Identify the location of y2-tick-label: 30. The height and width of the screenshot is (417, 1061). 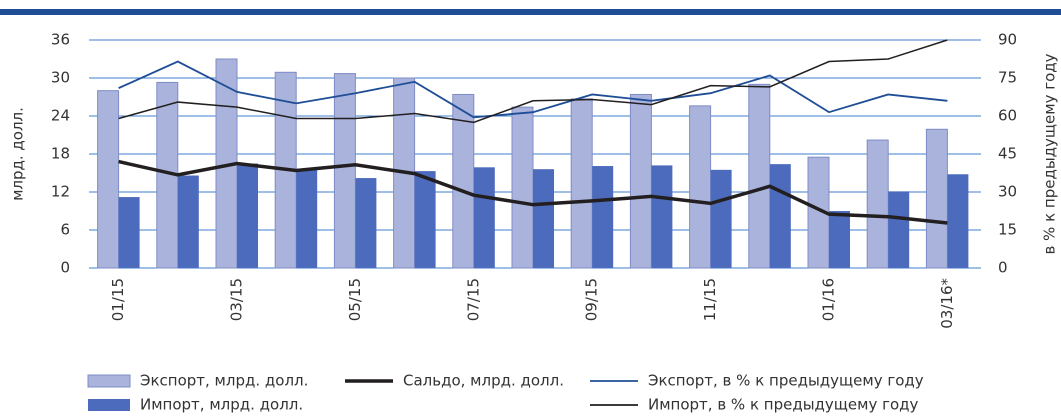
(1007, 192).